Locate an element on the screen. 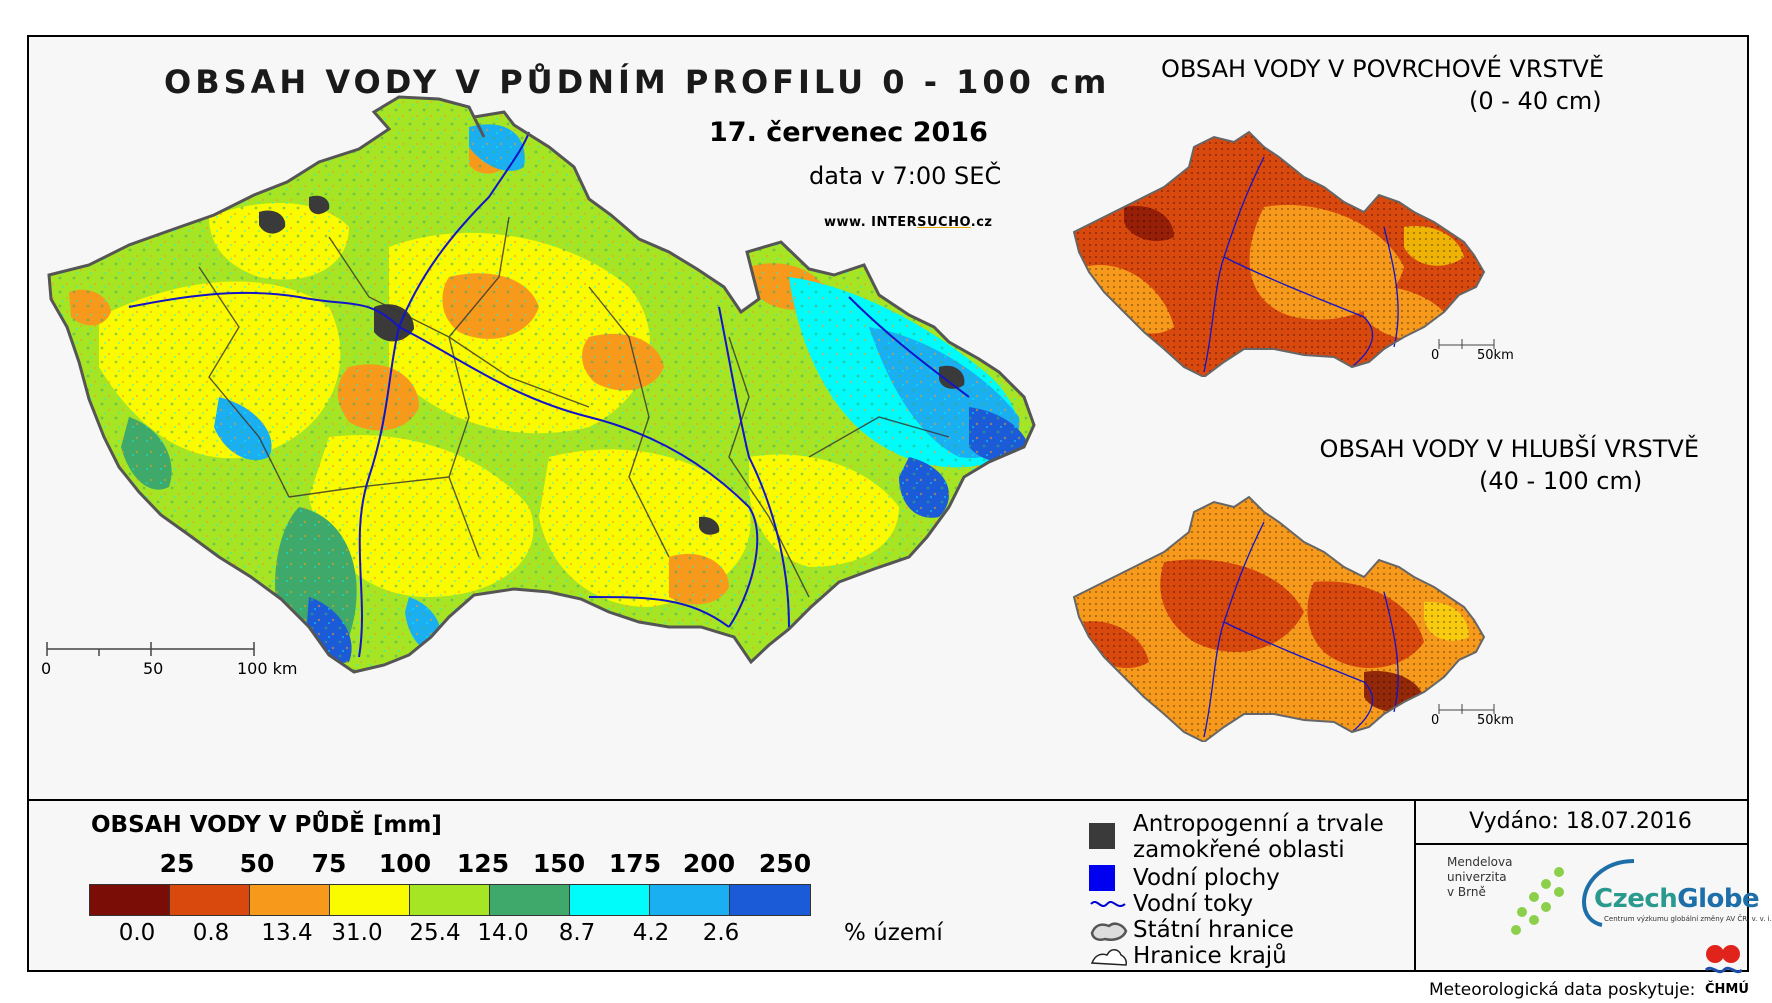 This screenshot has height=1003, width=1772. inset-top-scale-0: 0 is located at coordinates (1435, 355).